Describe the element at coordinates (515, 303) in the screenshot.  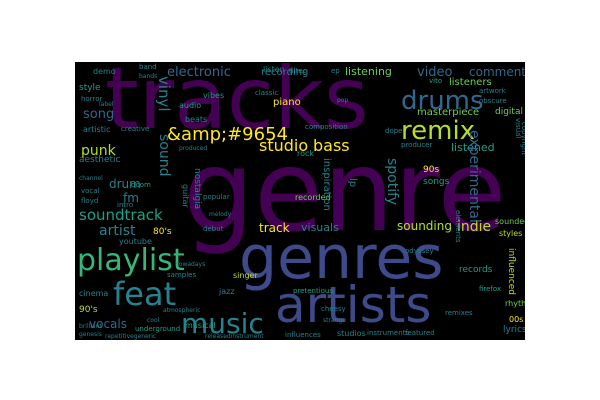
I see `word-rhythm: rhythm` at that location.